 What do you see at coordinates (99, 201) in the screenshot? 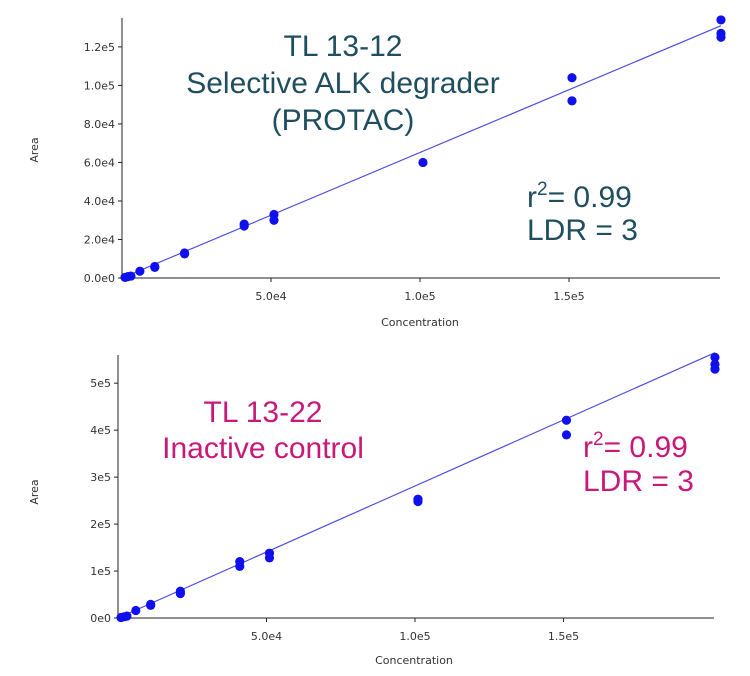
I see `chart-top-y-tick-label: 4.0e4` at bounding box center [99, 201].